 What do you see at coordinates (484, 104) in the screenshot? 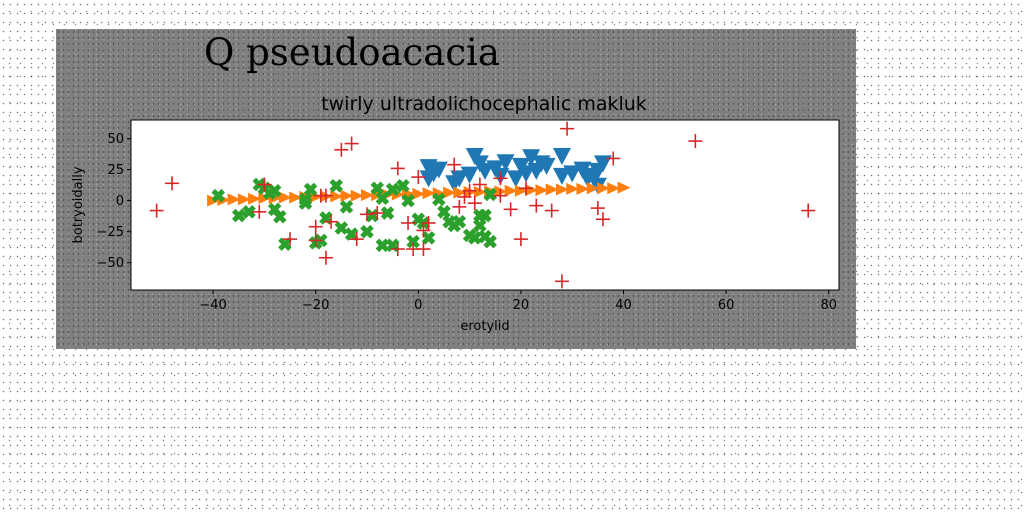
I see `chart-title: twirly ultradolichocephalic makluk` at bounding box center [484, 104].